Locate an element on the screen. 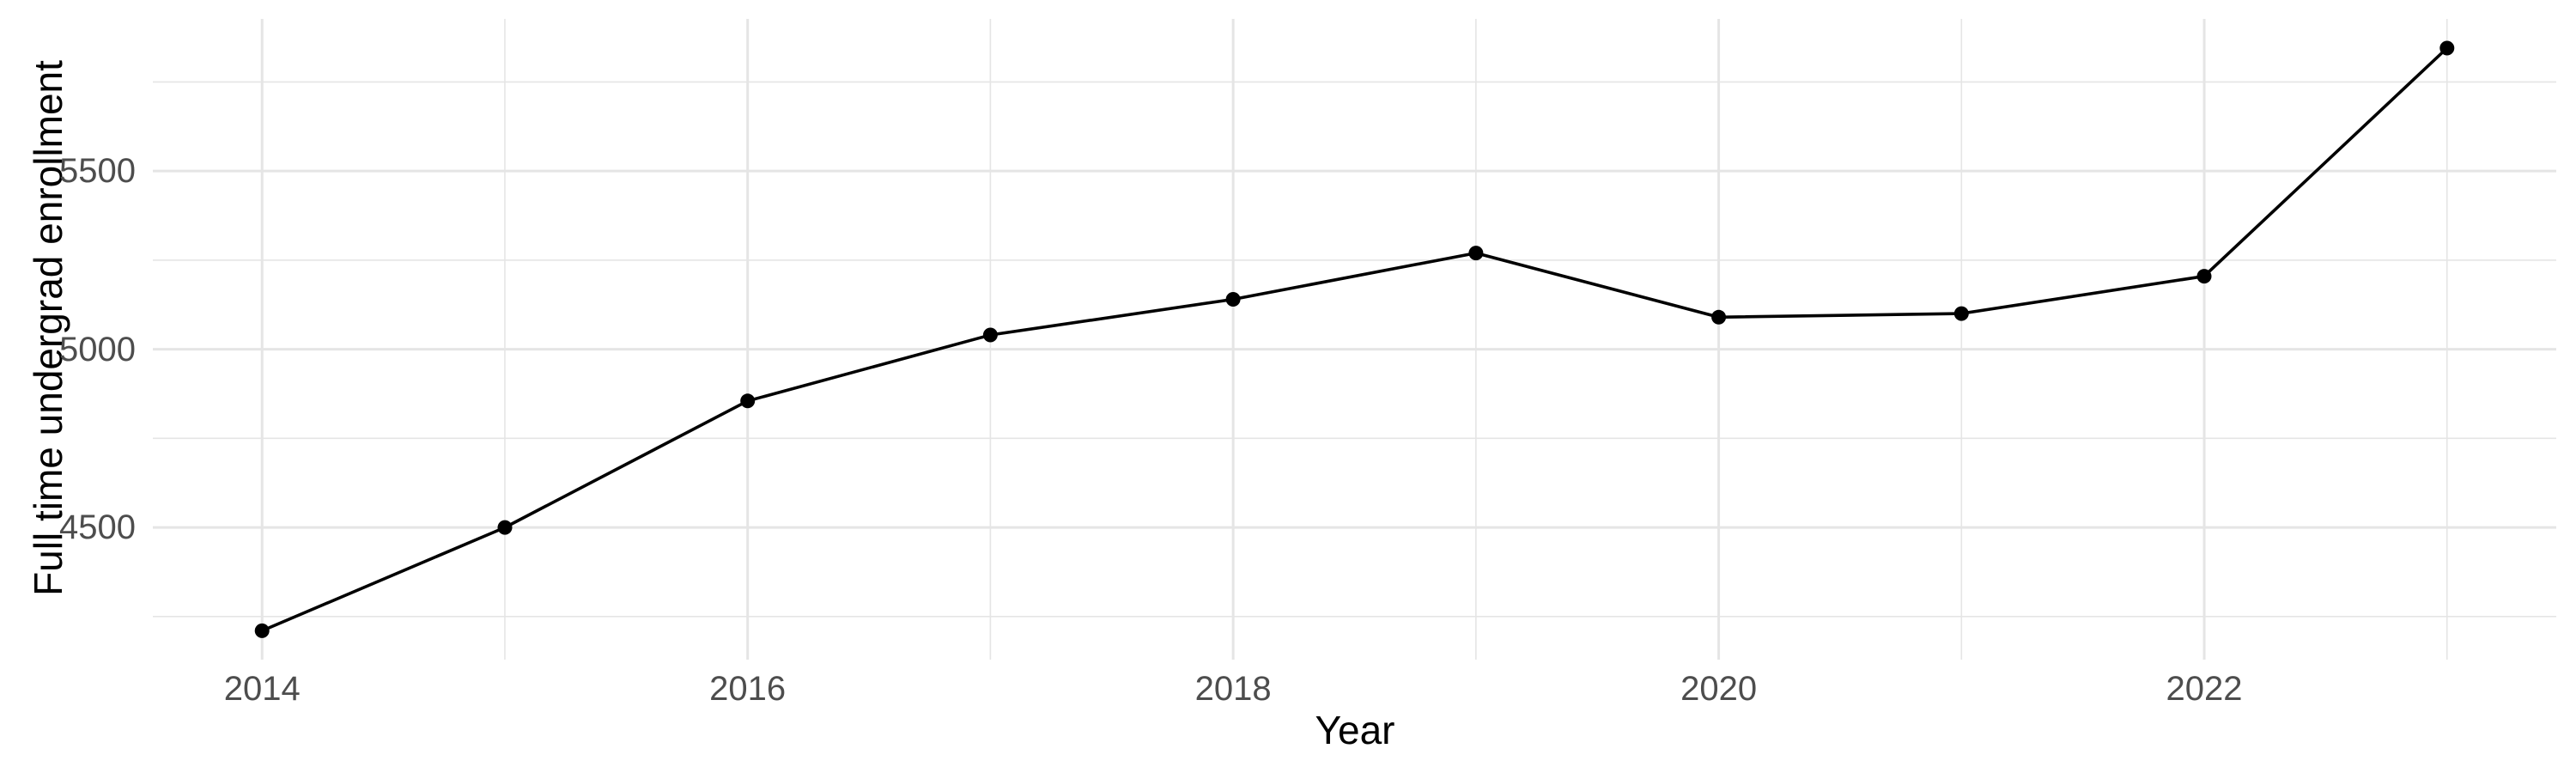  x-axis-title: Year is located at coordinates (1355, 730).